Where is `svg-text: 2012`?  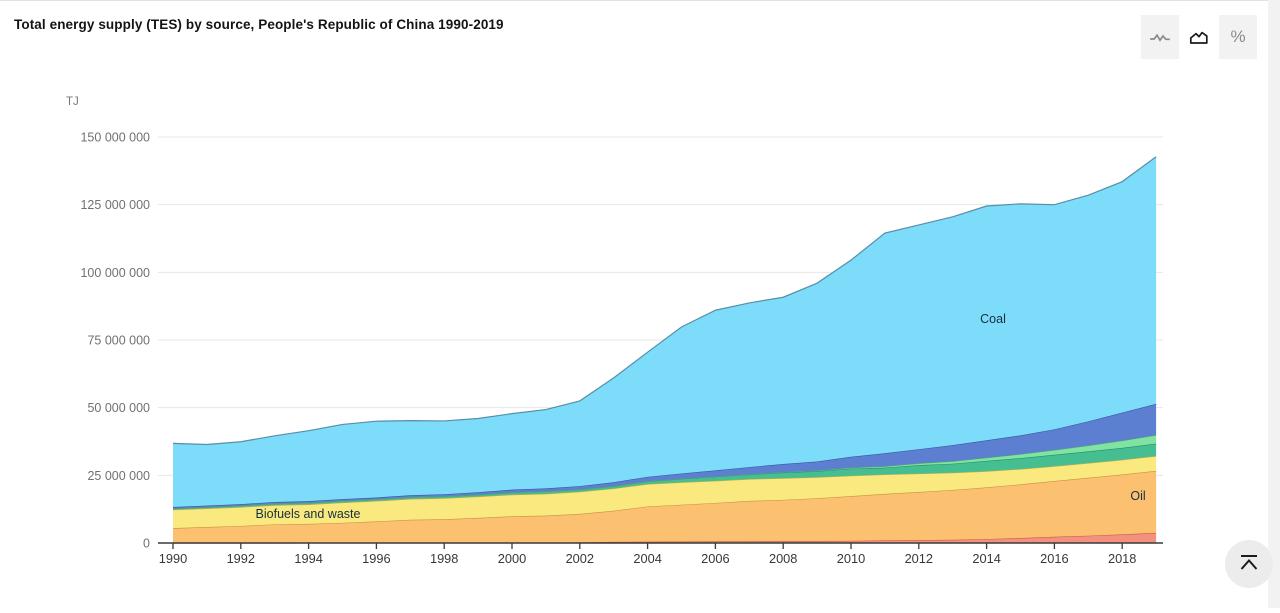 svg-text: 2012 is located at coordinates (919, 558).